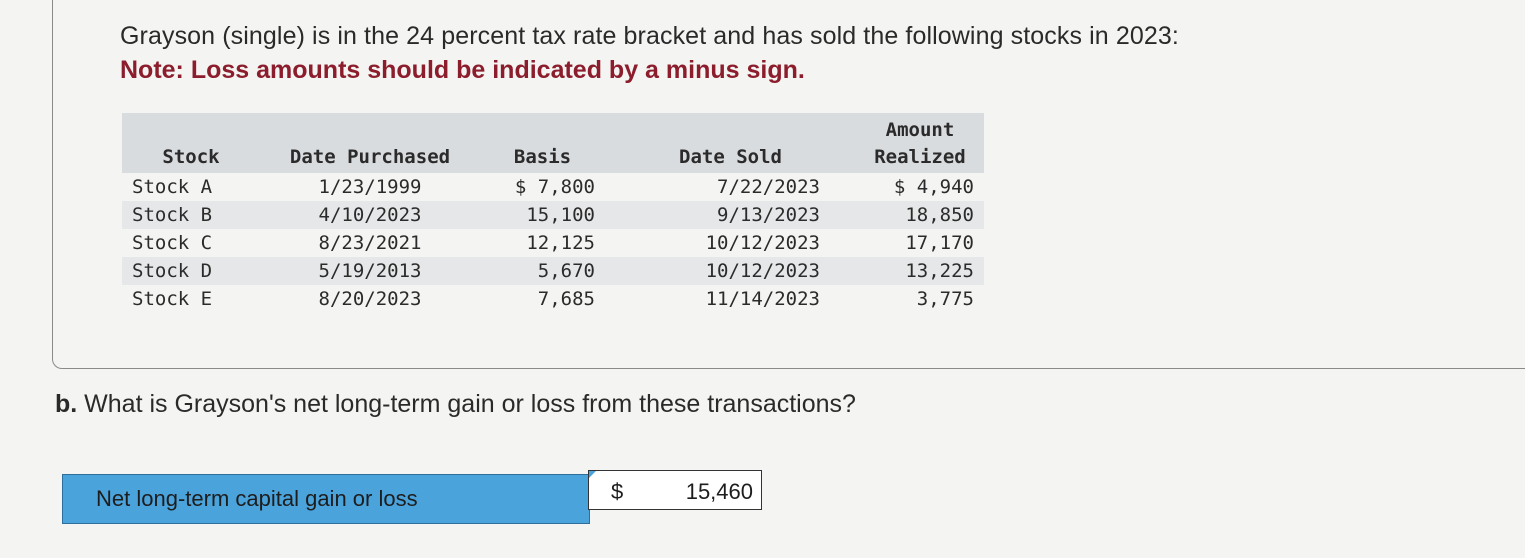 The width and height of the screenshot is (1525, 558). Describe the element at coordinates (191, 157) in the screenshot. I see `header-stock: Stock` at that location.